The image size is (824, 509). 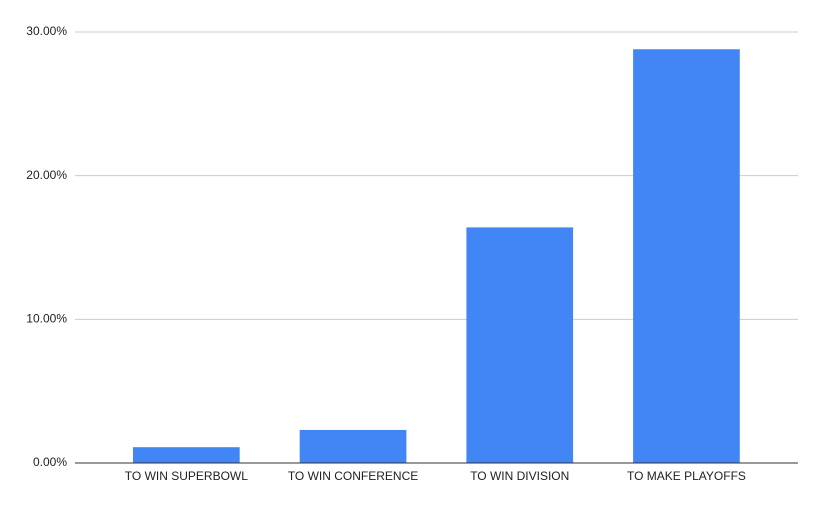 I want to click on y-tick-label: 0.00%, so click(x=50, y=462).